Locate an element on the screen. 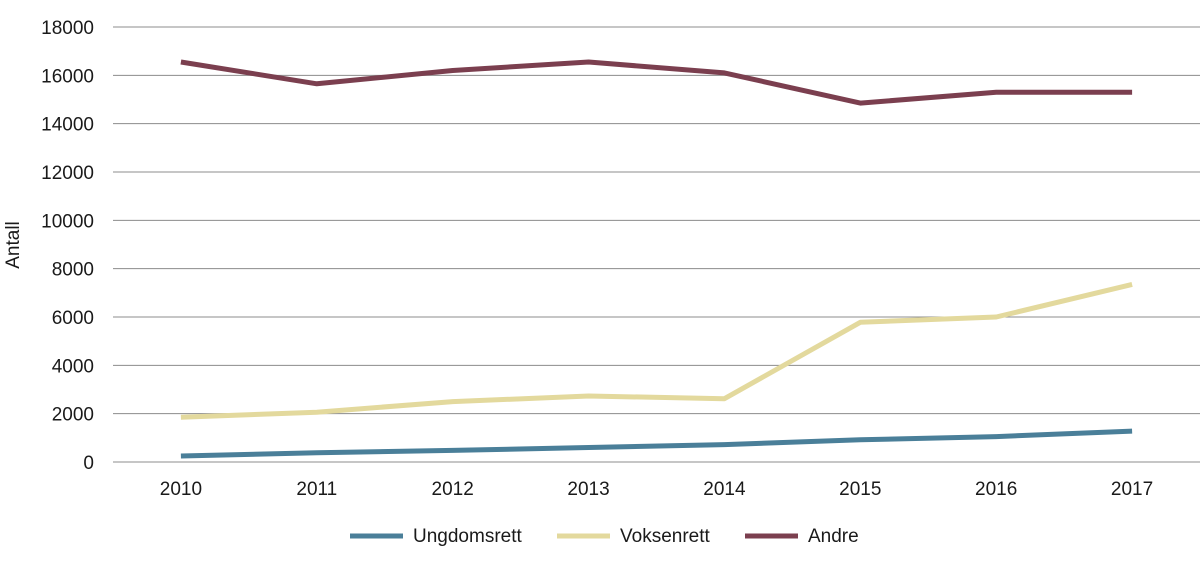 The height and width of the screenshot is (564, 1200). legend-label: Voksenrett is located at coordinates (665, 536).